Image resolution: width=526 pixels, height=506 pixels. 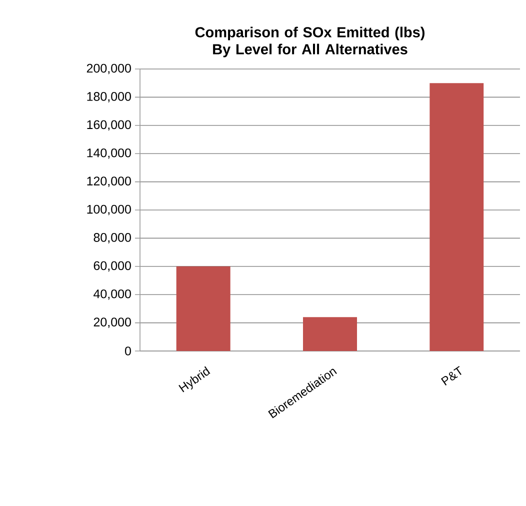 I want to click on y-tick-label: 0, so click(x=128, y=351).